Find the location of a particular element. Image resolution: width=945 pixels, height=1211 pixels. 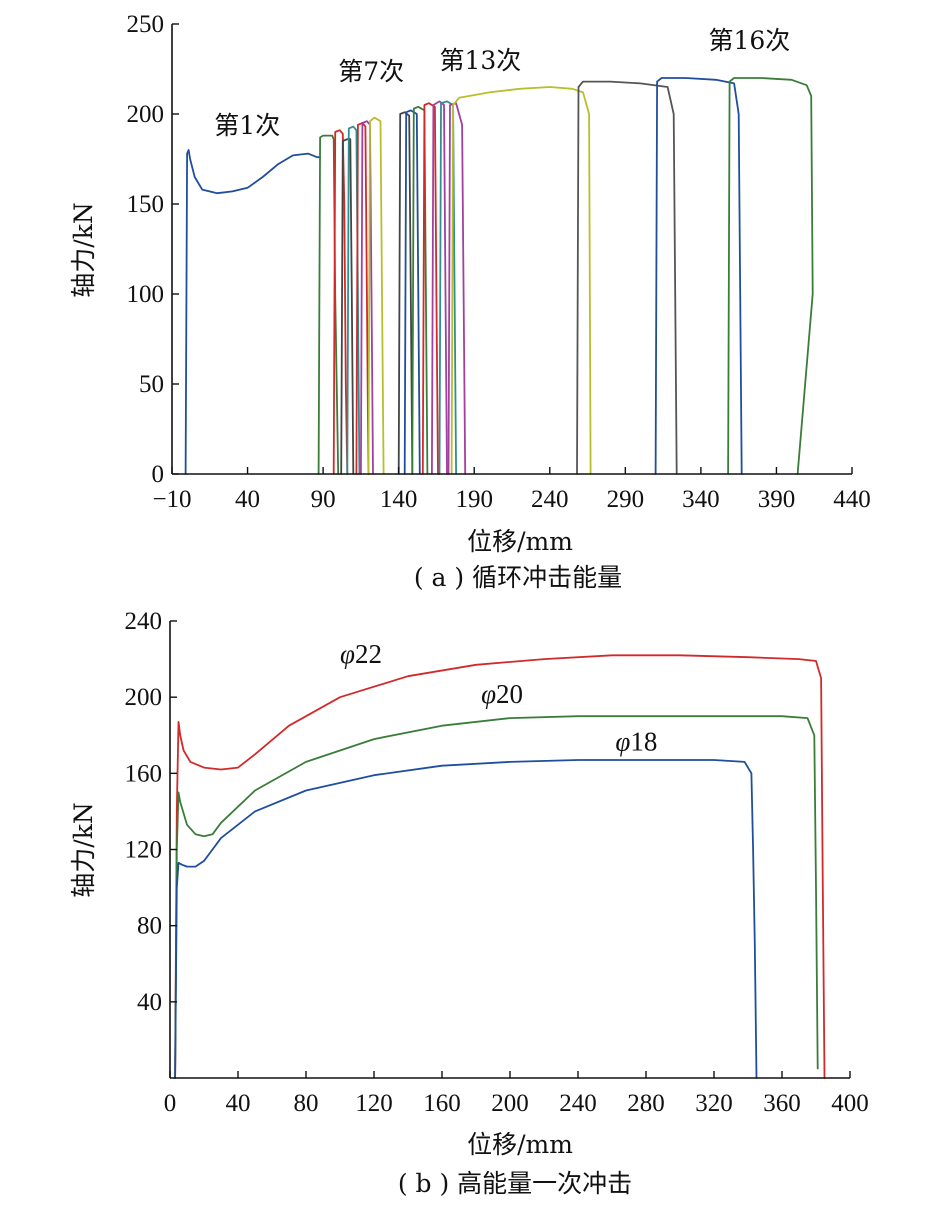

chart-a-caption: ( a ) 循环冲击能量 is located at coordinates (518, 577).